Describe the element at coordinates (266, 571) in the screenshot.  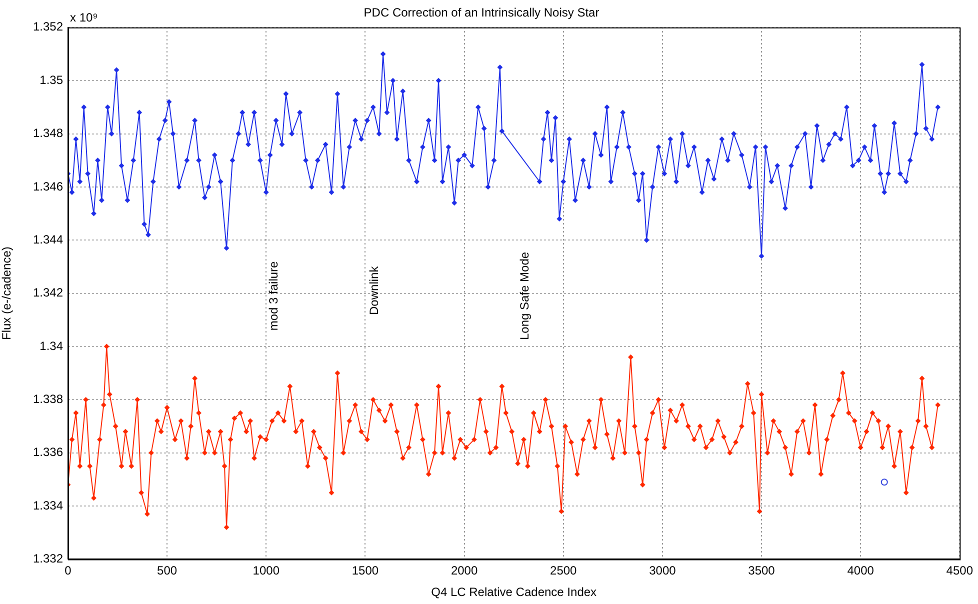
I see `x-tick-label: 1000` at that location.